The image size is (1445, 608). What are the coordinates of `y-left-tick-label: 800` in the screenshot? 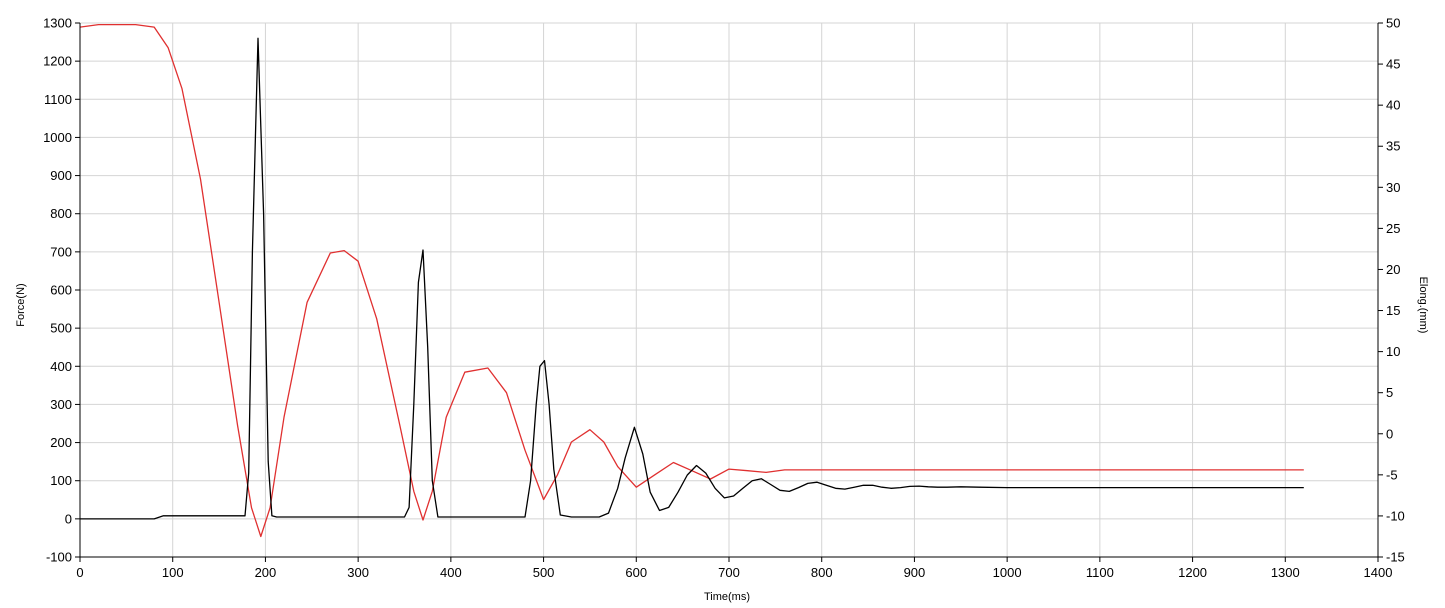 It's located at (61, 213).